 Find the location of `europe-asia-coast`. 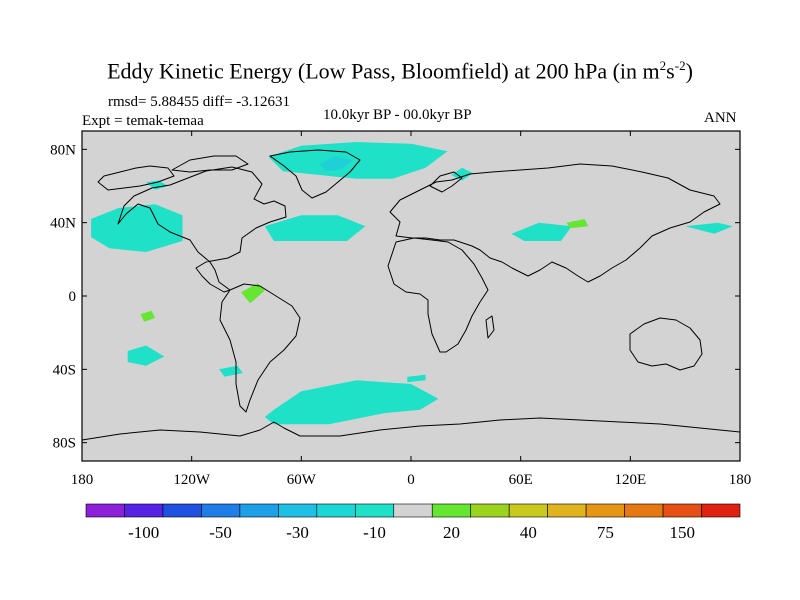

europe-asia-coast is located at coordinates (555, 223).